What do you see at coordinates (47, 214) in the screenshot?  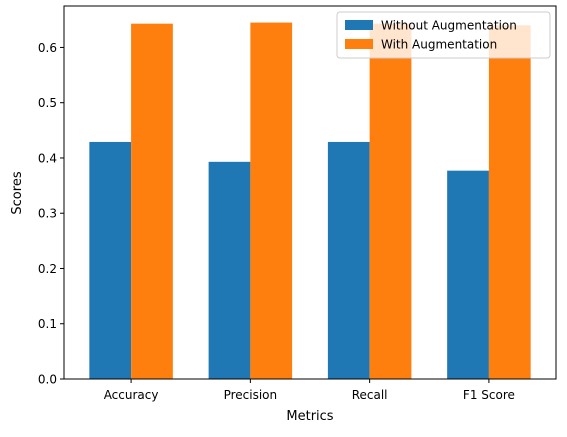 I see `y-tick-label: 0.3` at bounding box center [47, 214].